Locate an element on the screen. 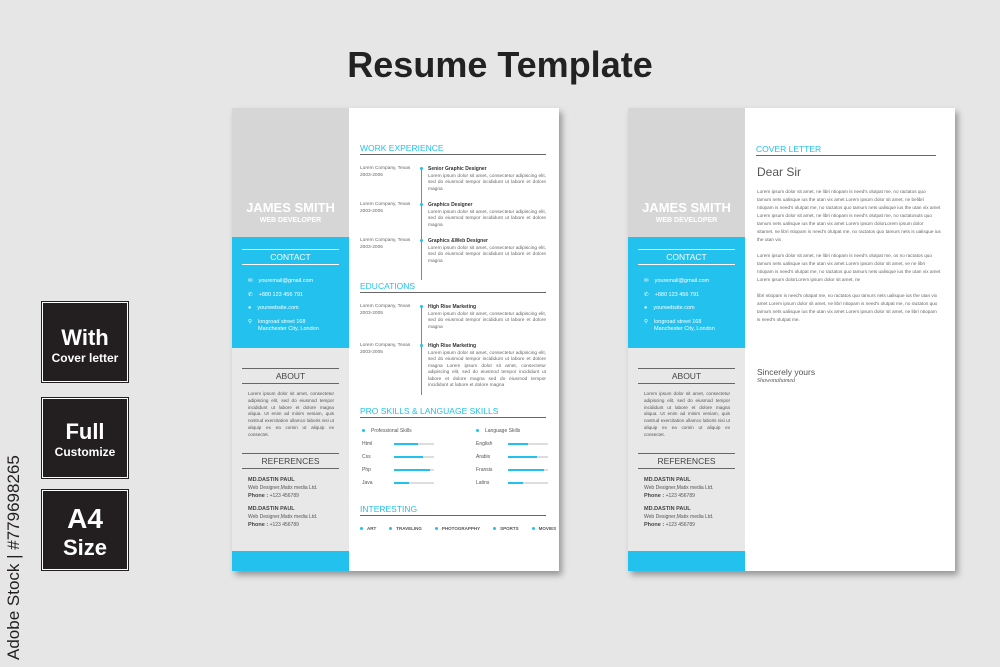 The image size is (1000, 667). badge-a4-size: A4 Size is located at coordinates (85, 530).